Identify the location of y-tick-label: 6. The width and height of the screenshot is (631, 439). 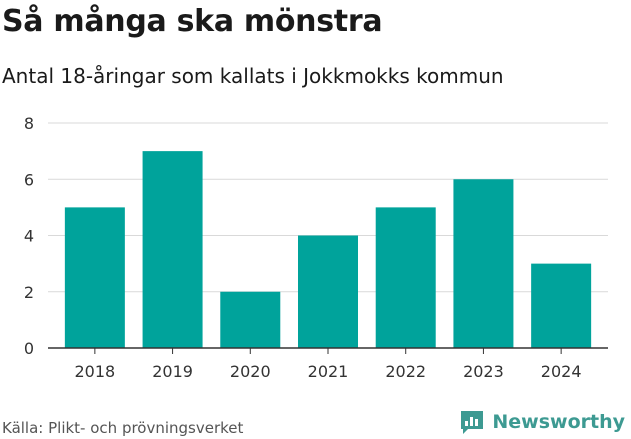
(29, 179).